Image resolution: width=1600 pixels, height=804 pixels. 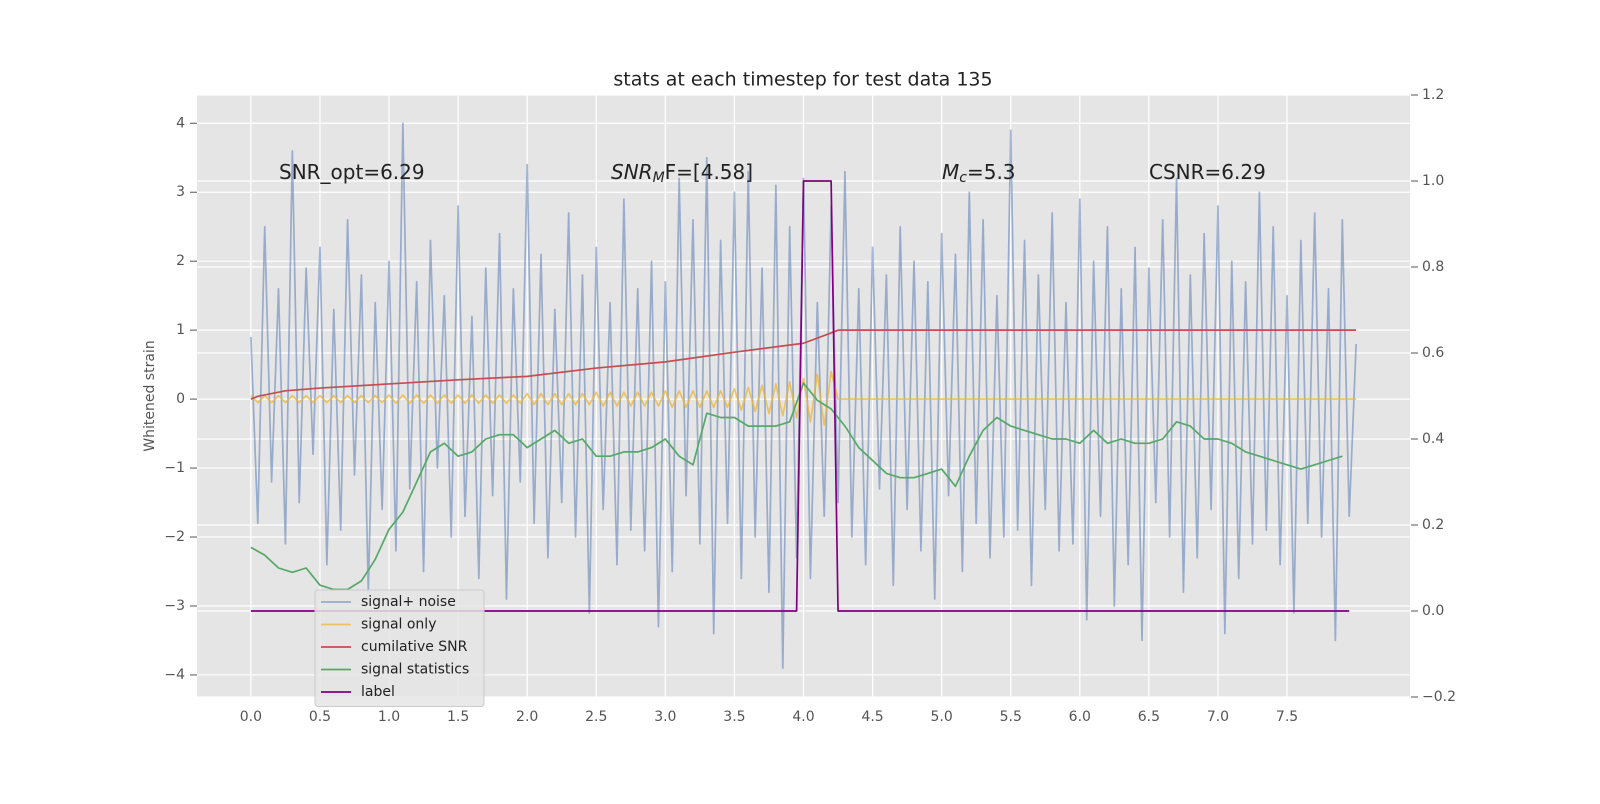 What do you see at coordinates (1439, 697) in the screenshot?
I see `y2-tick-label: −0.2` at bounding box center [1439, 697].